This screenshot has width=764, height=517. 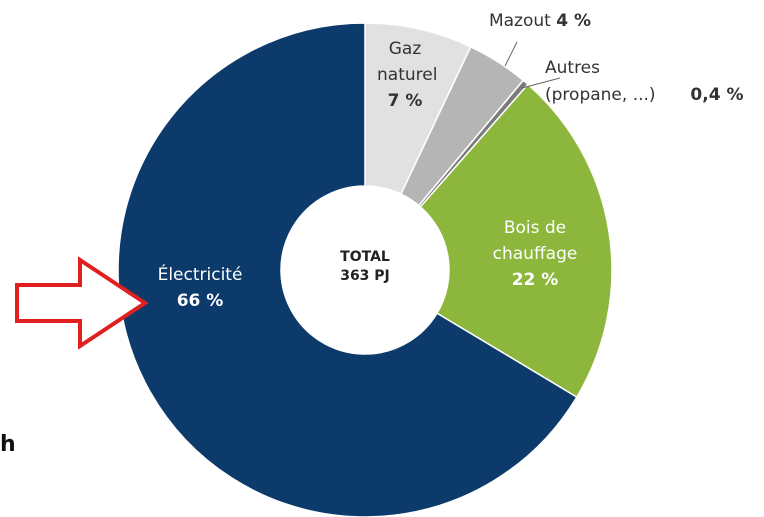 I want to click on category-name: Bois de chauffage, so click(x=535, y=241).